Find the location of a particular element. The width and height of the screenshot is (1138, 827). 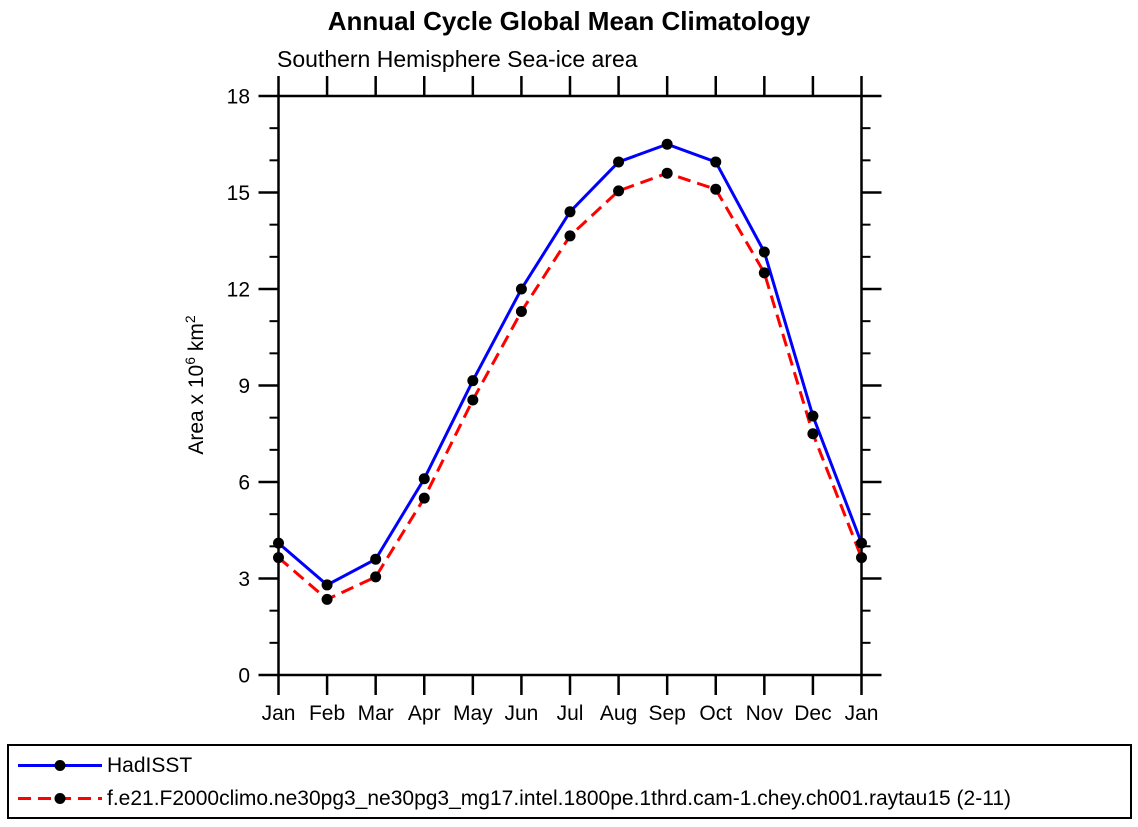

legend-line-sample-dashed is located at coordinates (60, 798).